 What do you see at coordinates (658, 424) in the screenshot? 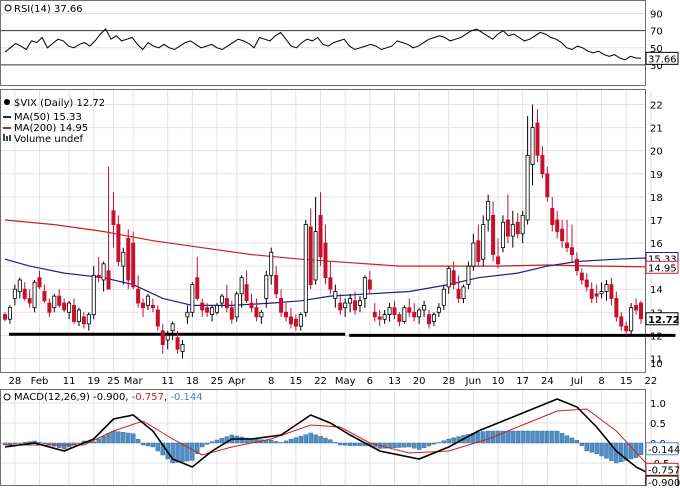
I see `macd-tick-label: 0.5` at bounding box center [658, 424].